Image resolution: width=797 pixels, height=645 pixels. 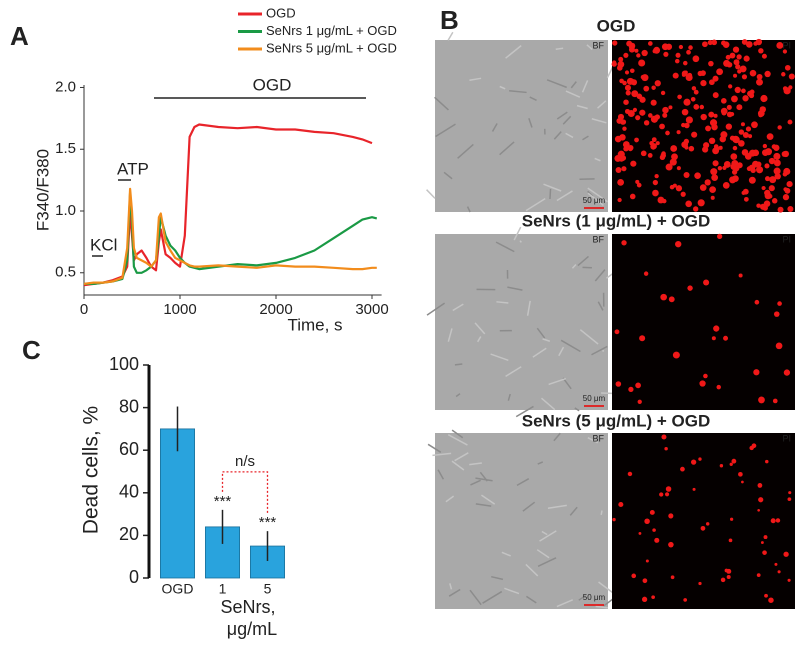 What do you see at coordinates (268, 522) in the screenshot?
I see `significance: ***` at bounding box center [268, 522].